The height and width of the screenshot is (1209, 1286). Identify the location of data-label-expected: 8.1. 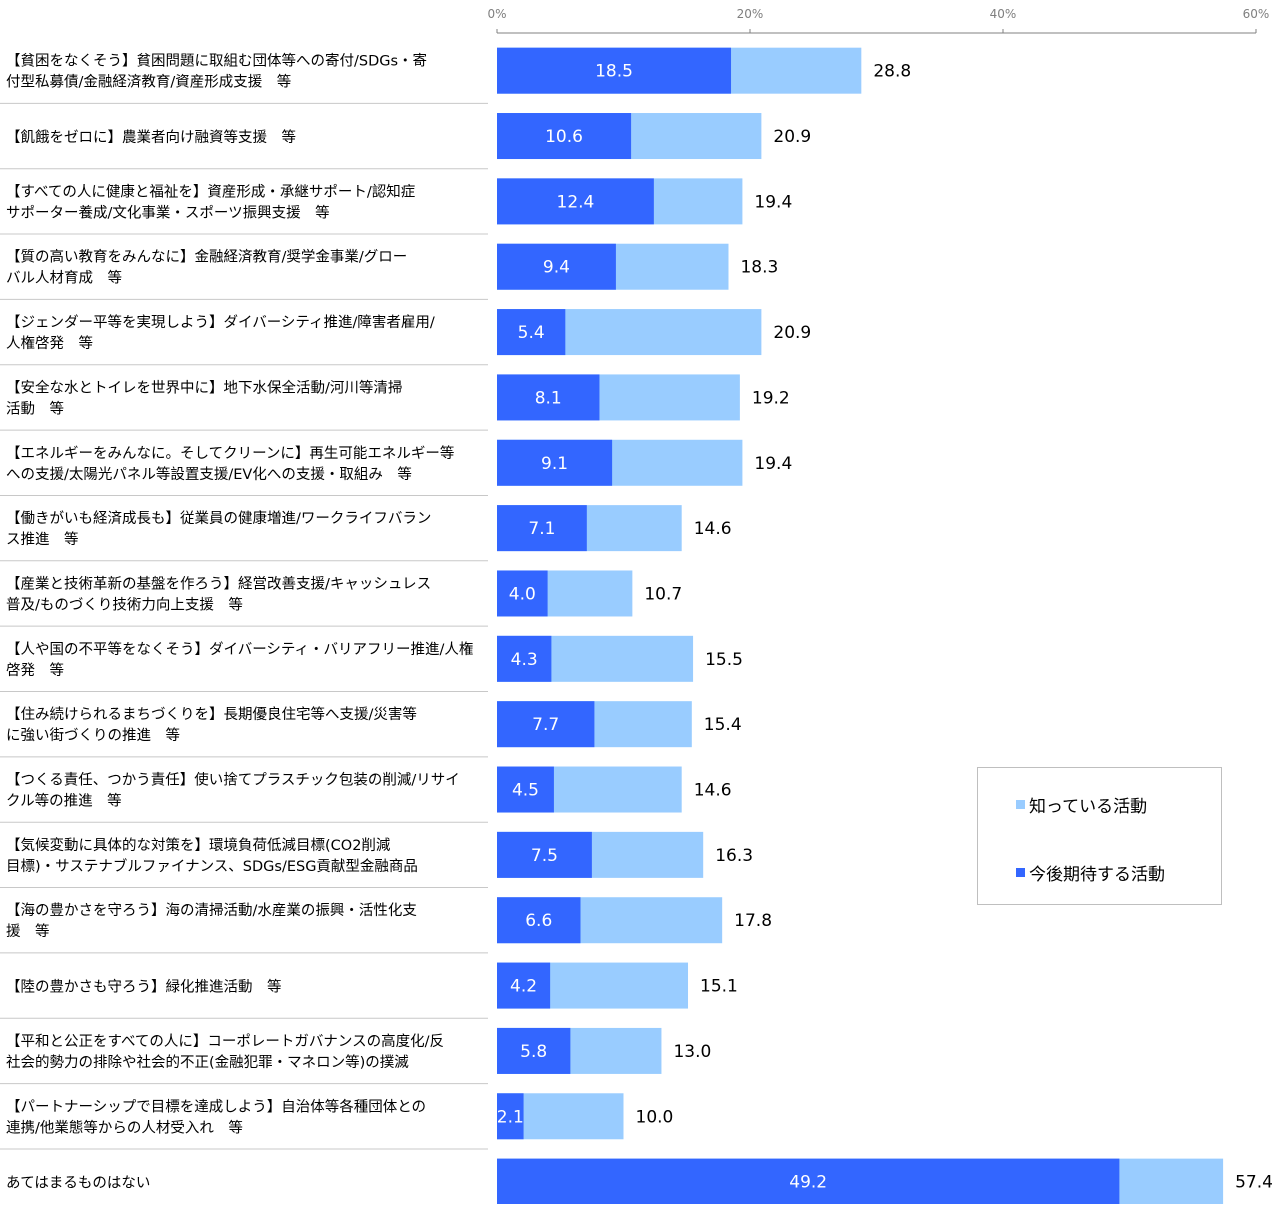
(548, 398).